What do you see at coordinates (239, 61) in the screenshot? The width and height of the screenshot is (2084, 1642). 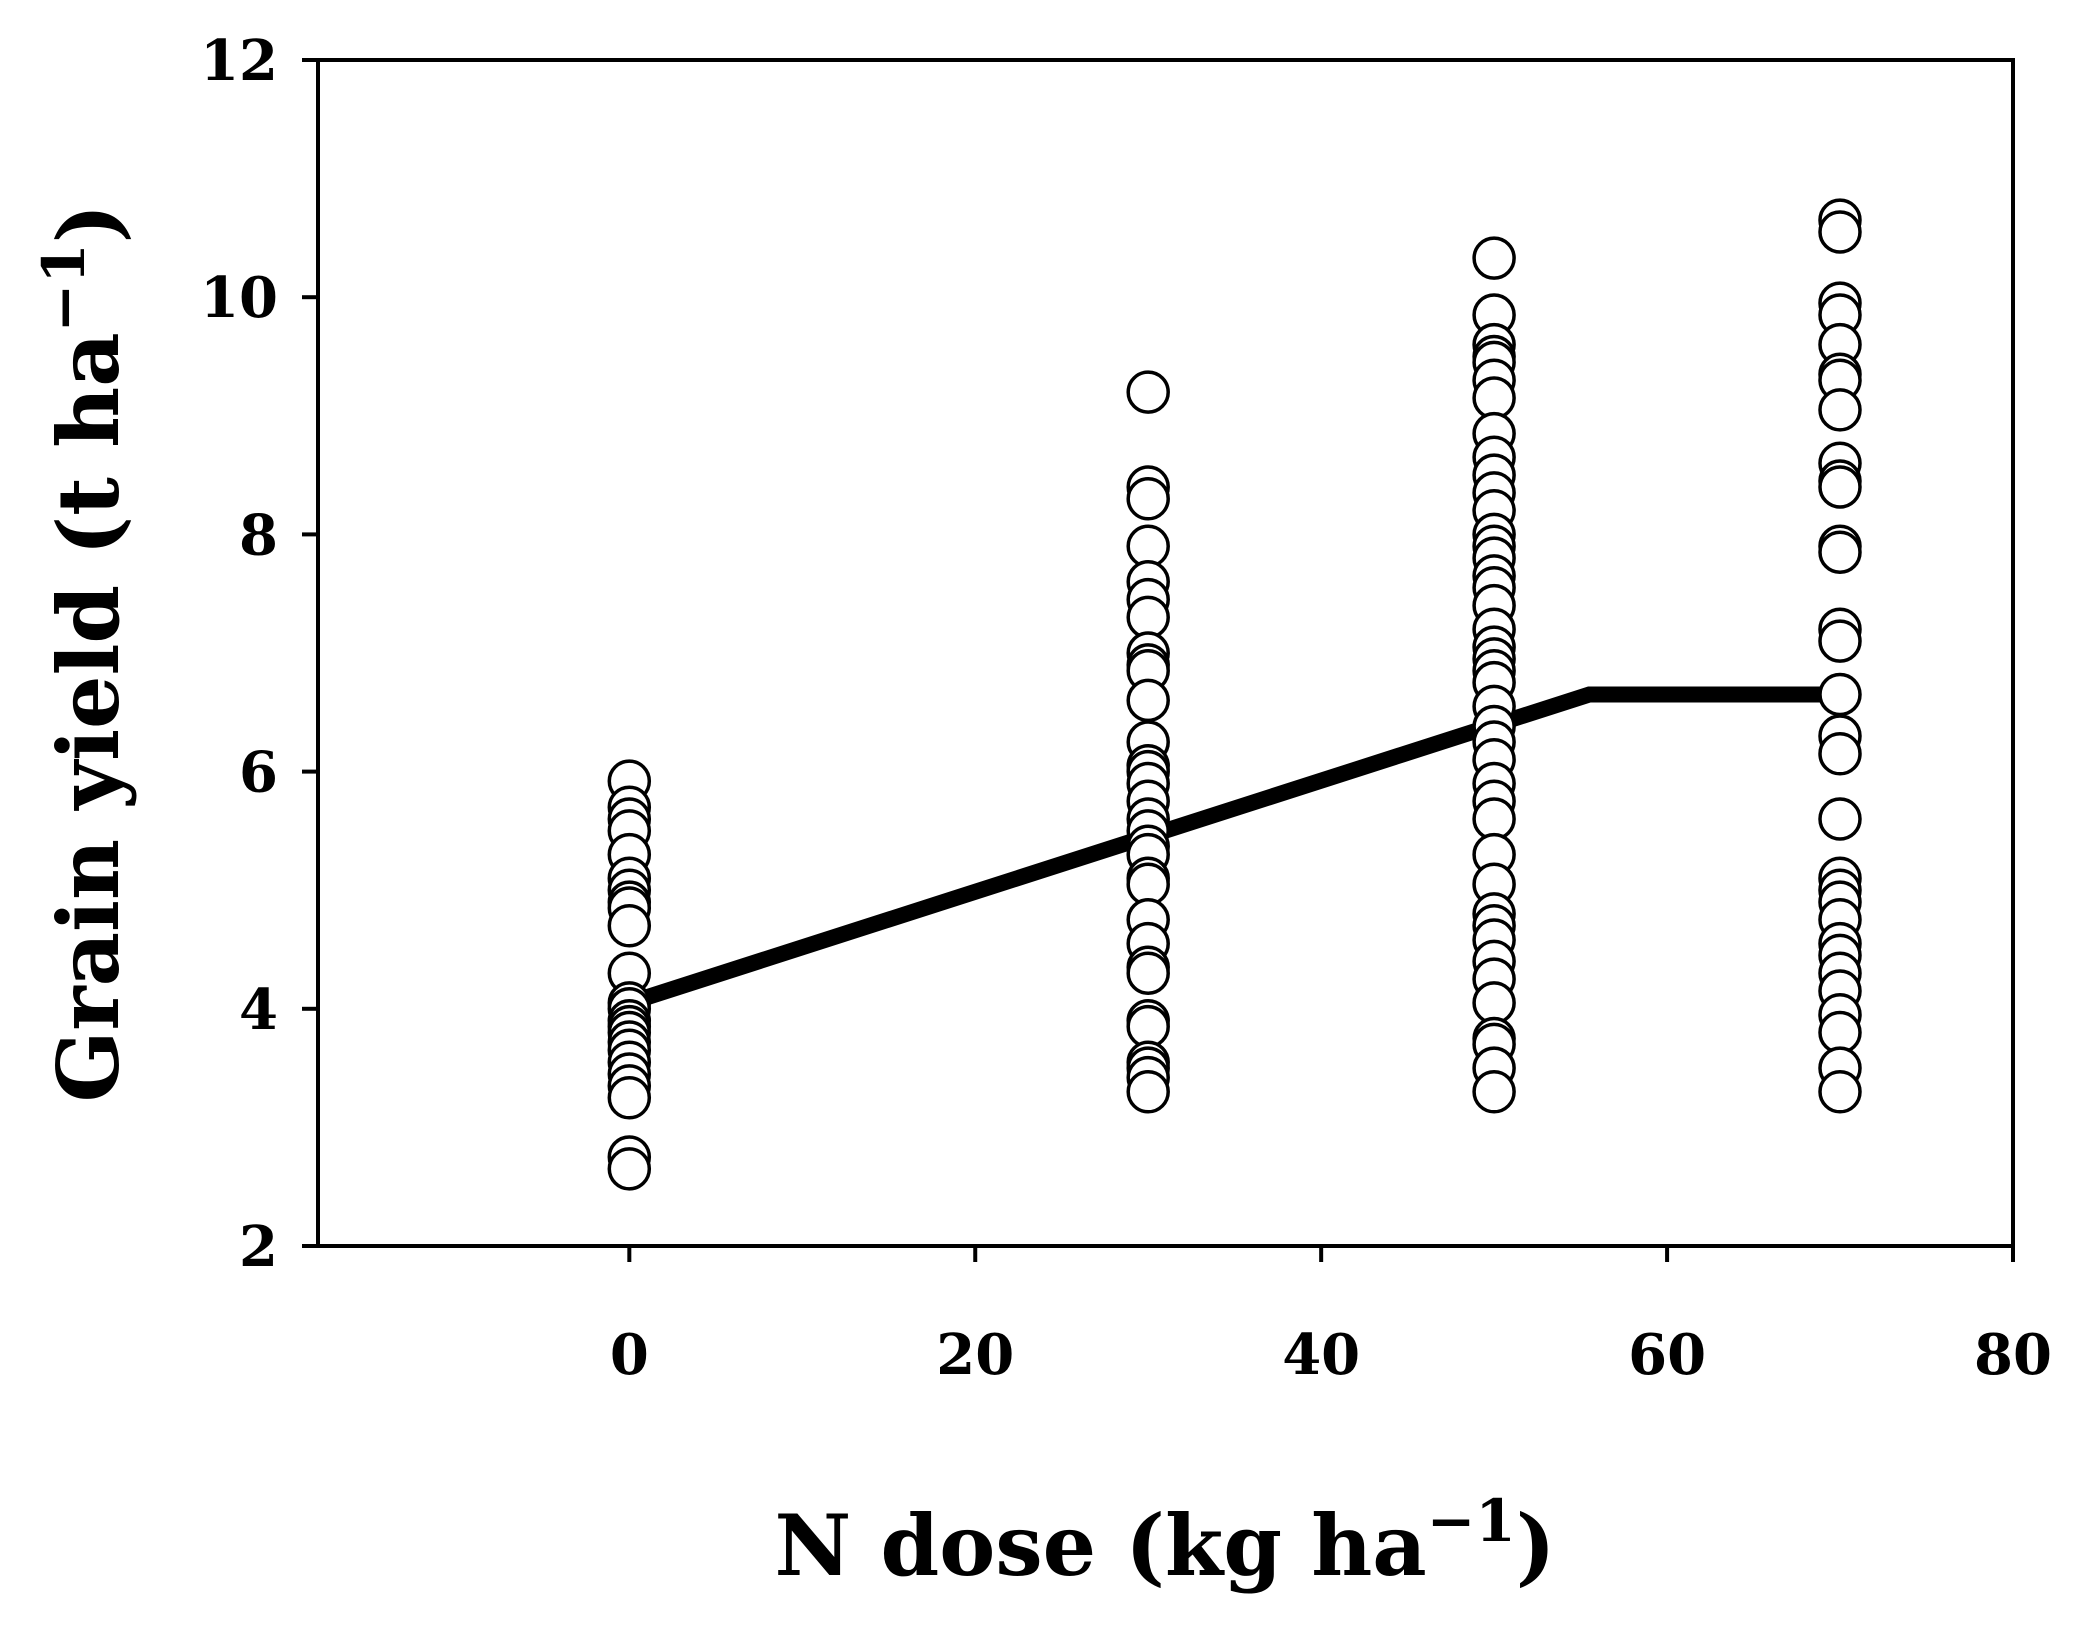 I see `y-tick-label: 12` at bounding box center [239, 61].